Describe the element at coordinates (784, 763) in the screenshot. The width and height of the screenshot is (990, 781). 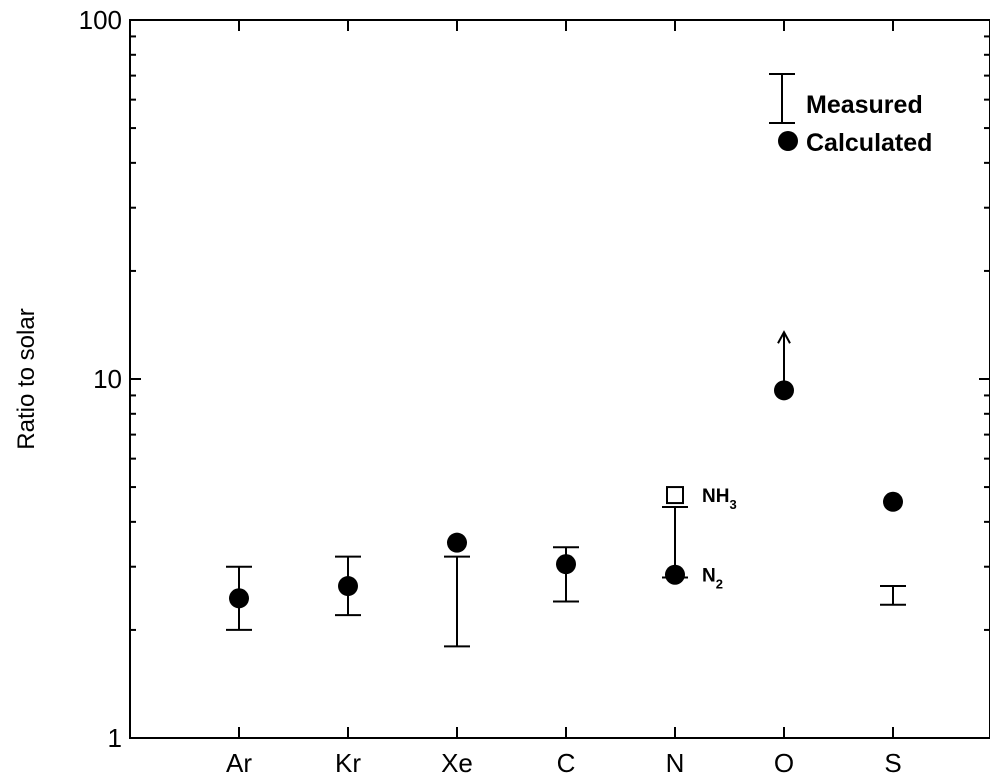
I see `x-tick-label: O` at that location.